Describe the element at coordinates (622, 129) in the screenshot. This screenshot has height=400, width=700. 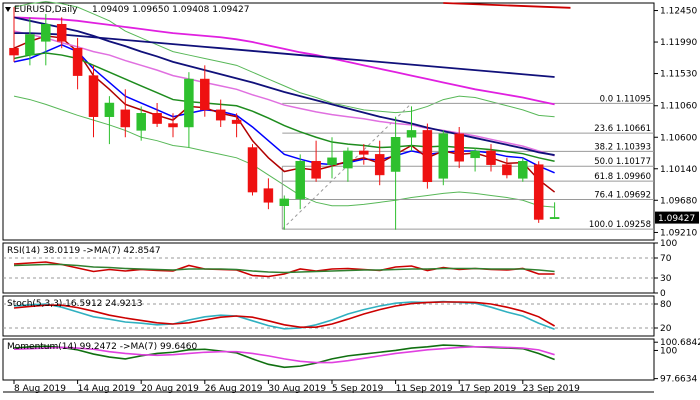
I see `fib-level-label: 23.6 1.10661` at that location.